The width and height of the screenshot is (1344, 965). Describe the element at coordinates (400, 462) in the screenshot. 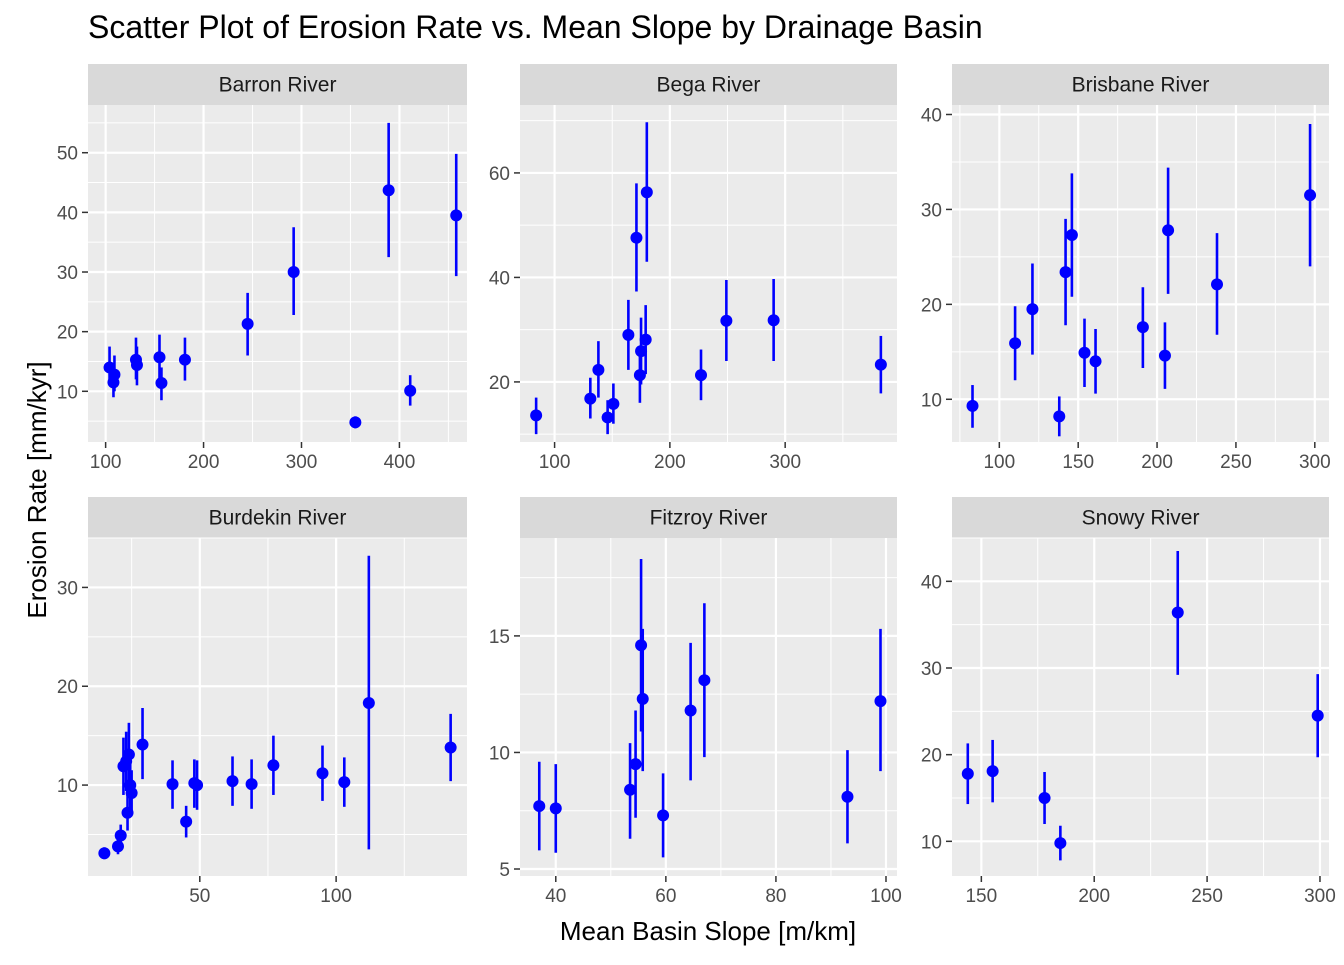

I see `x-tick-label: 400` at that location.